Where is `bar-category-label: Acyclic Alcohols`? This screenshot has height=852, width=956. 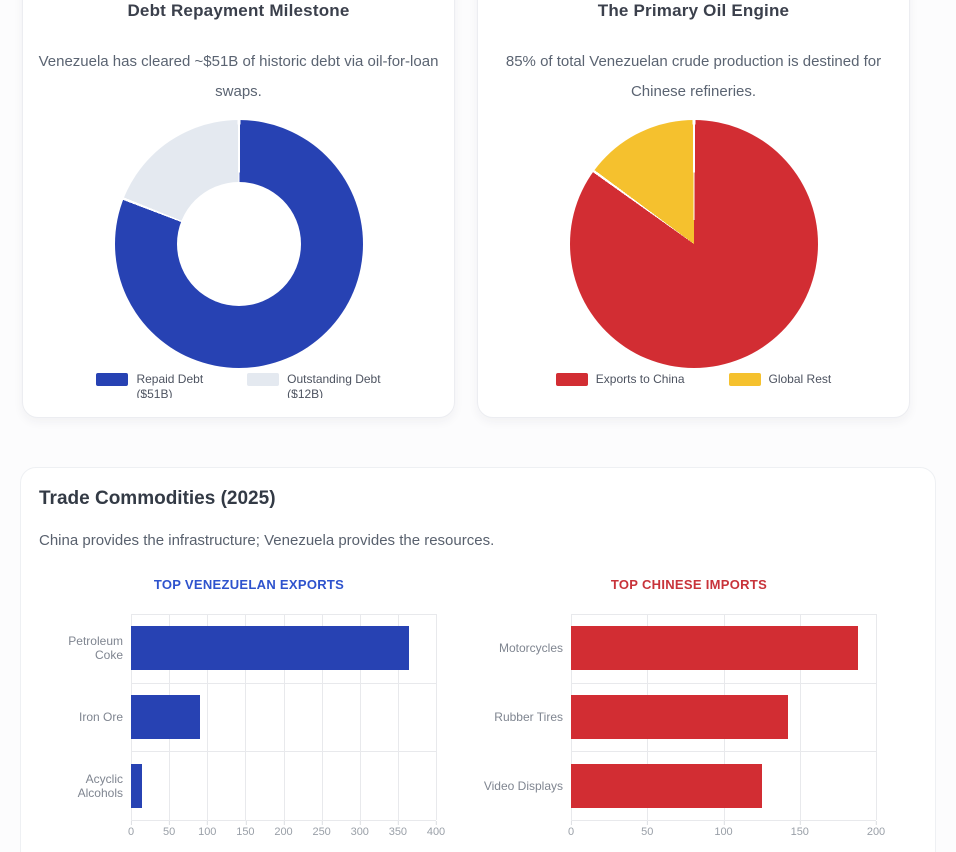 bar-category-label: Acyclic Alcohols is located at coordinates (100, 785).